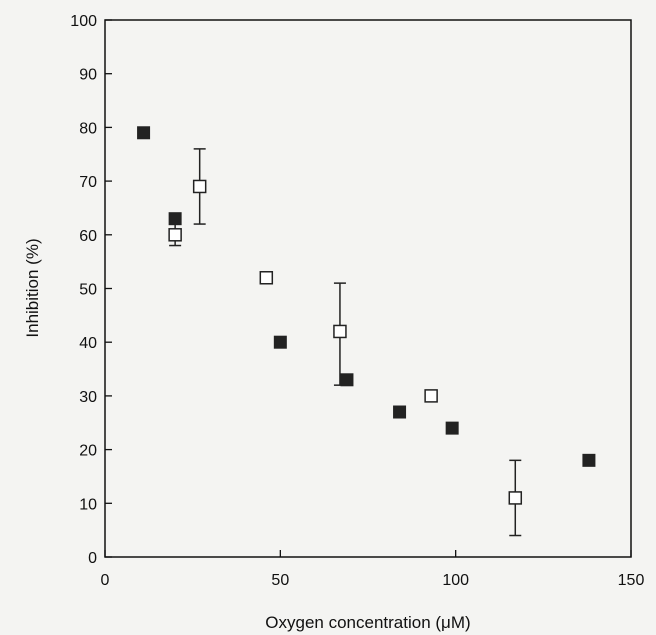  I want to click on x-tick-label: 50, so click(280, 580).